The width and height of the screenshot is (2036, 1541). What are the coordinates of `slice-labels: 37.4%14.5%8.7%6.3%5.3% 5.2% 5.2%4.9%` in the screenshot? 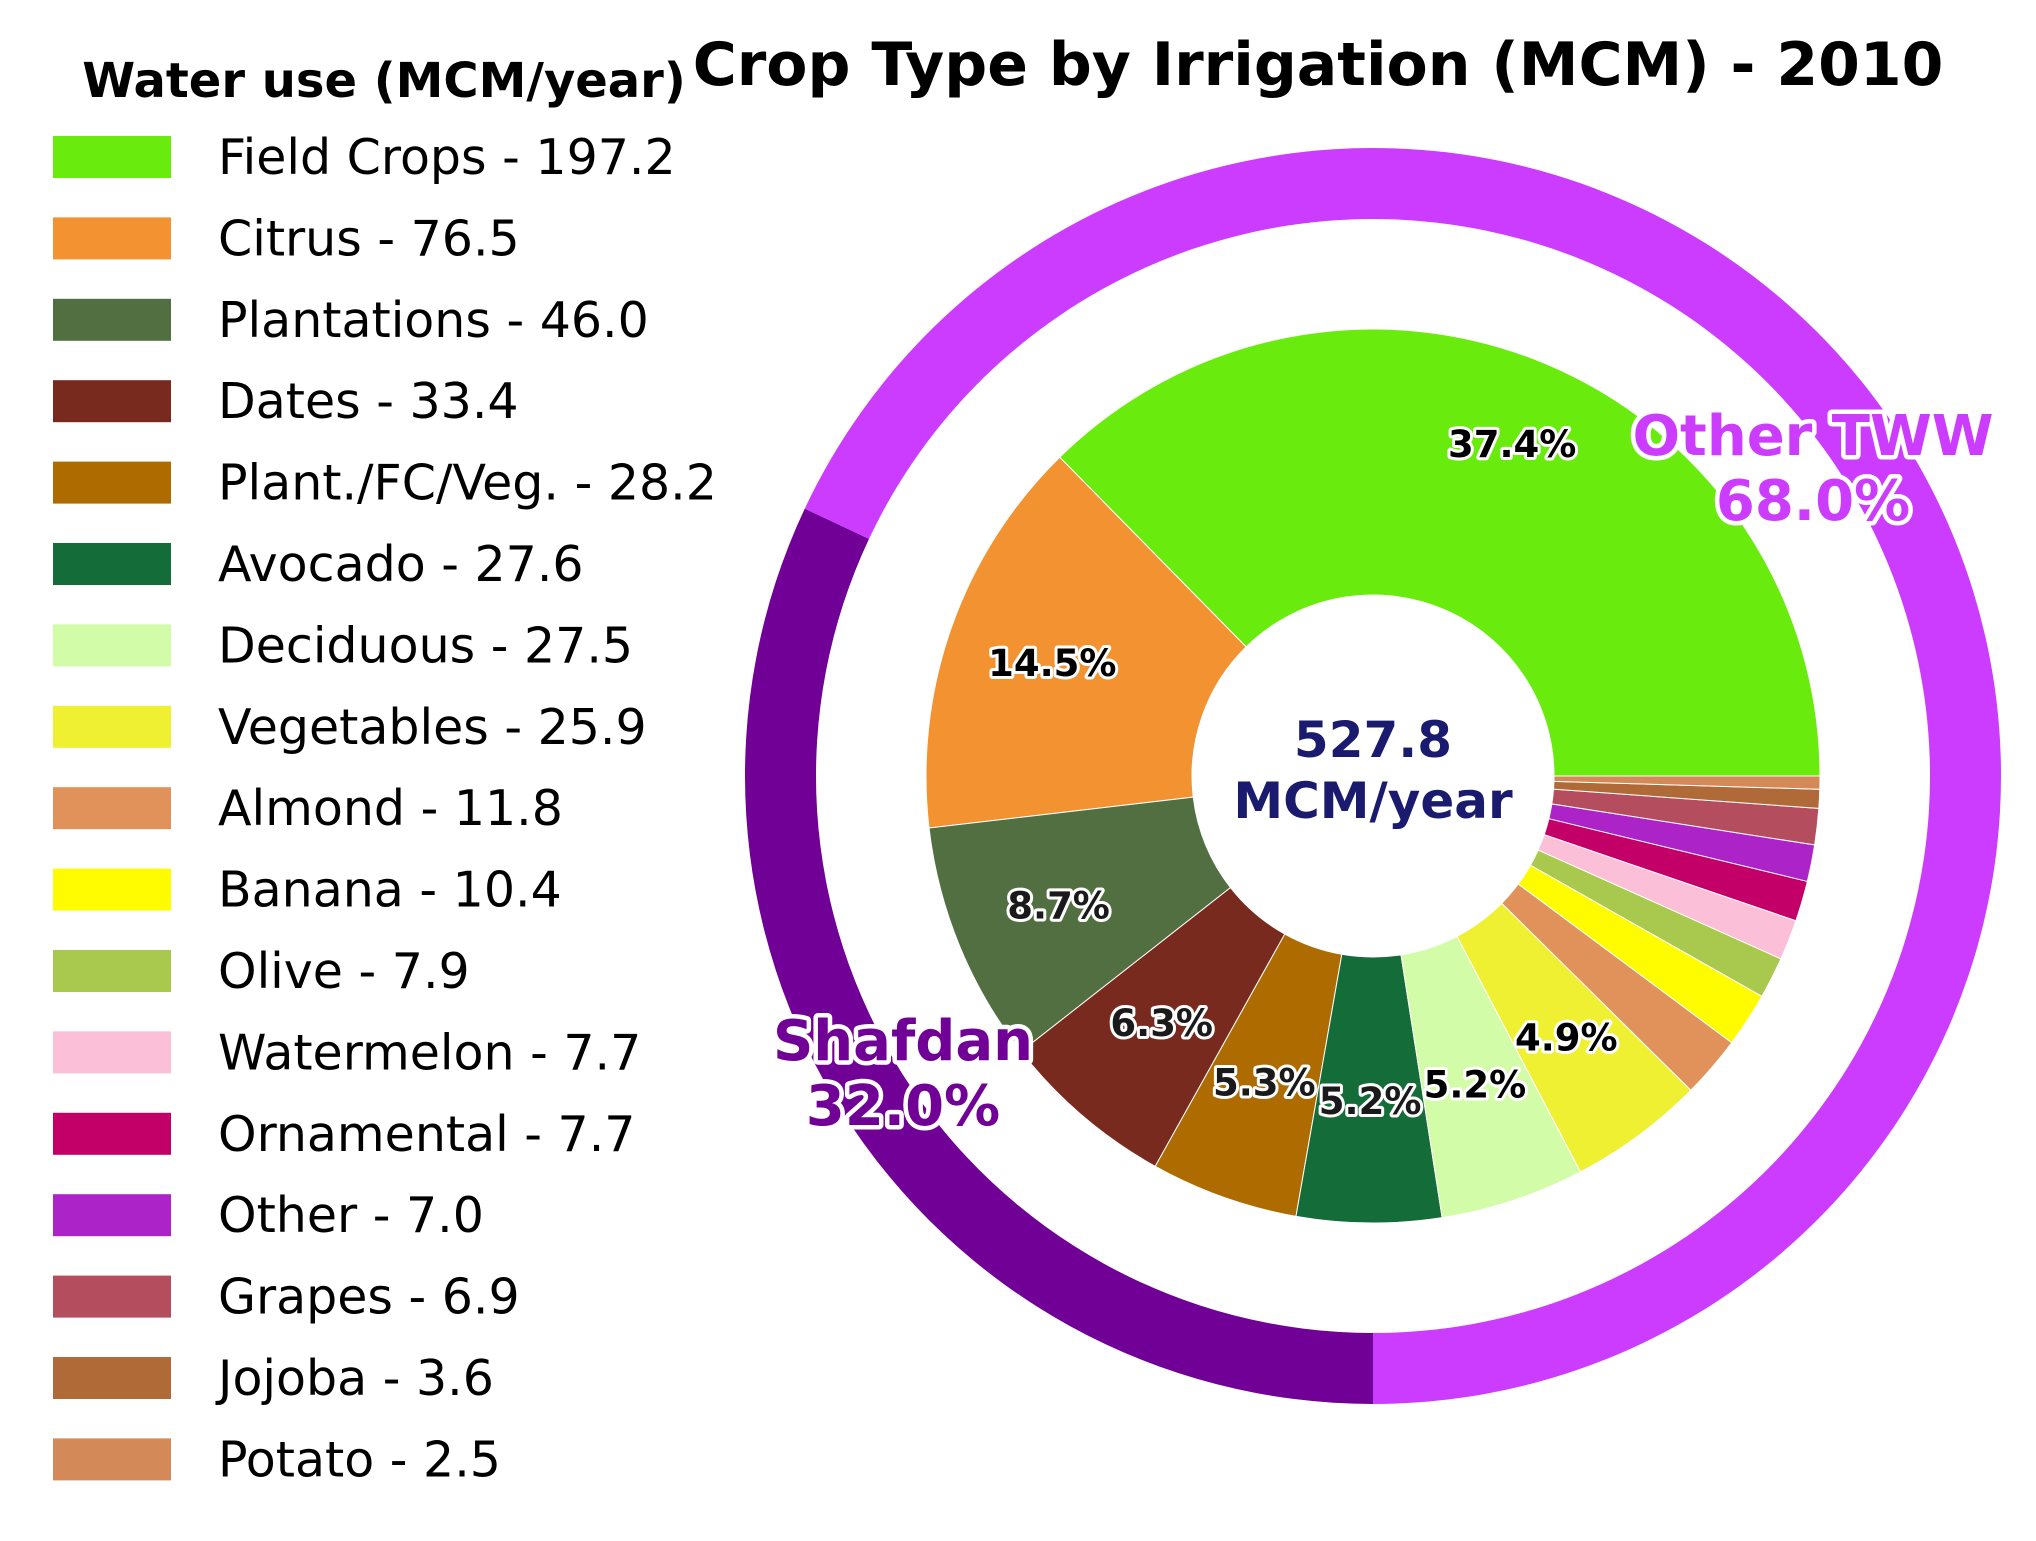 It's located at (1302, 773).